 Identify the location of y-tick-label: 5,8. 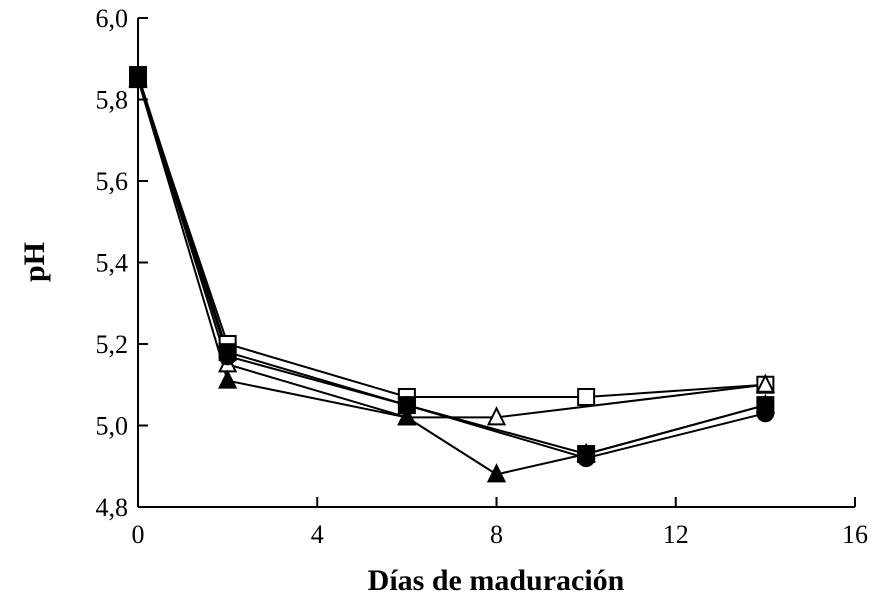
(112, 100).